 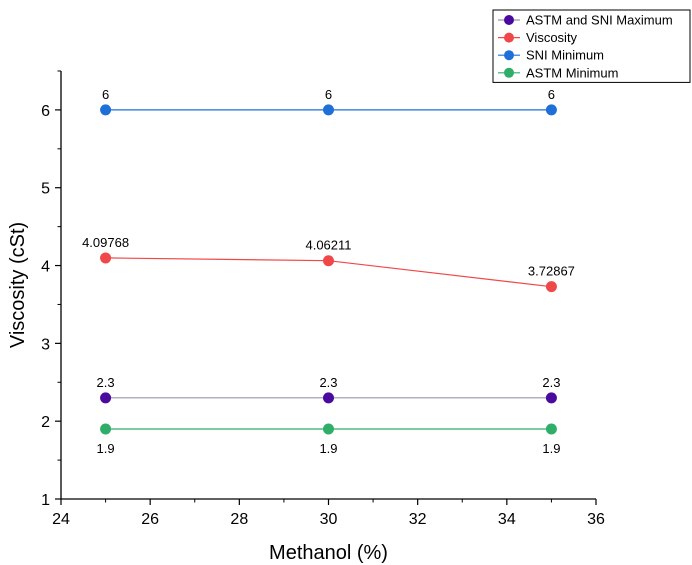 I want to click on x-tick-label: 26, so click(x=150, y=519).